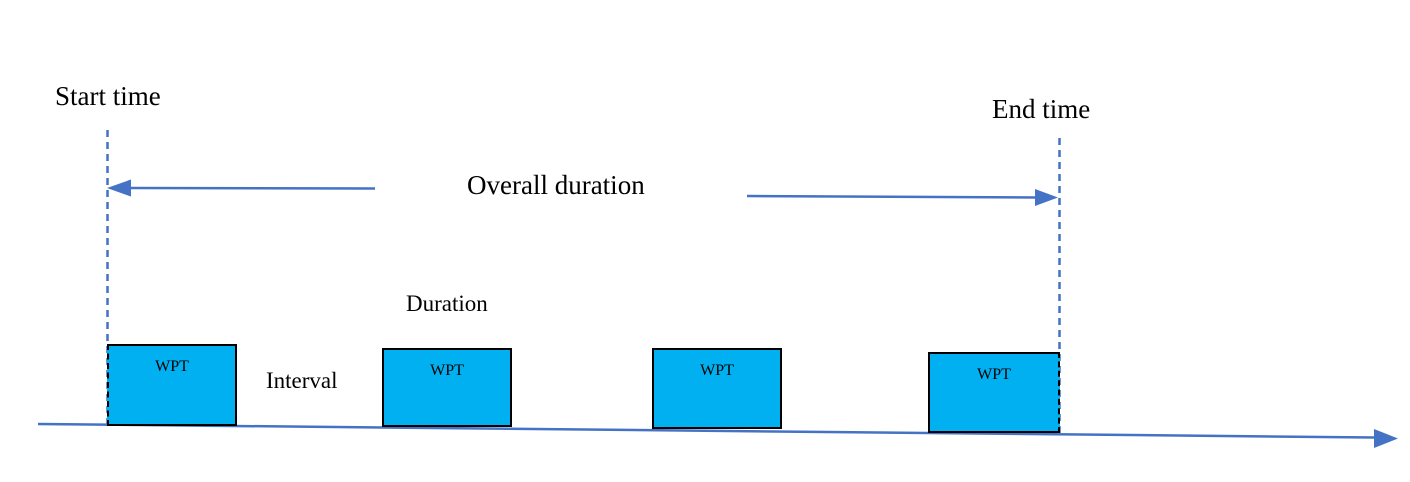 This screenshot has height=482, width=1410. I want to click on interval-label: Interval, so click(302, 380).